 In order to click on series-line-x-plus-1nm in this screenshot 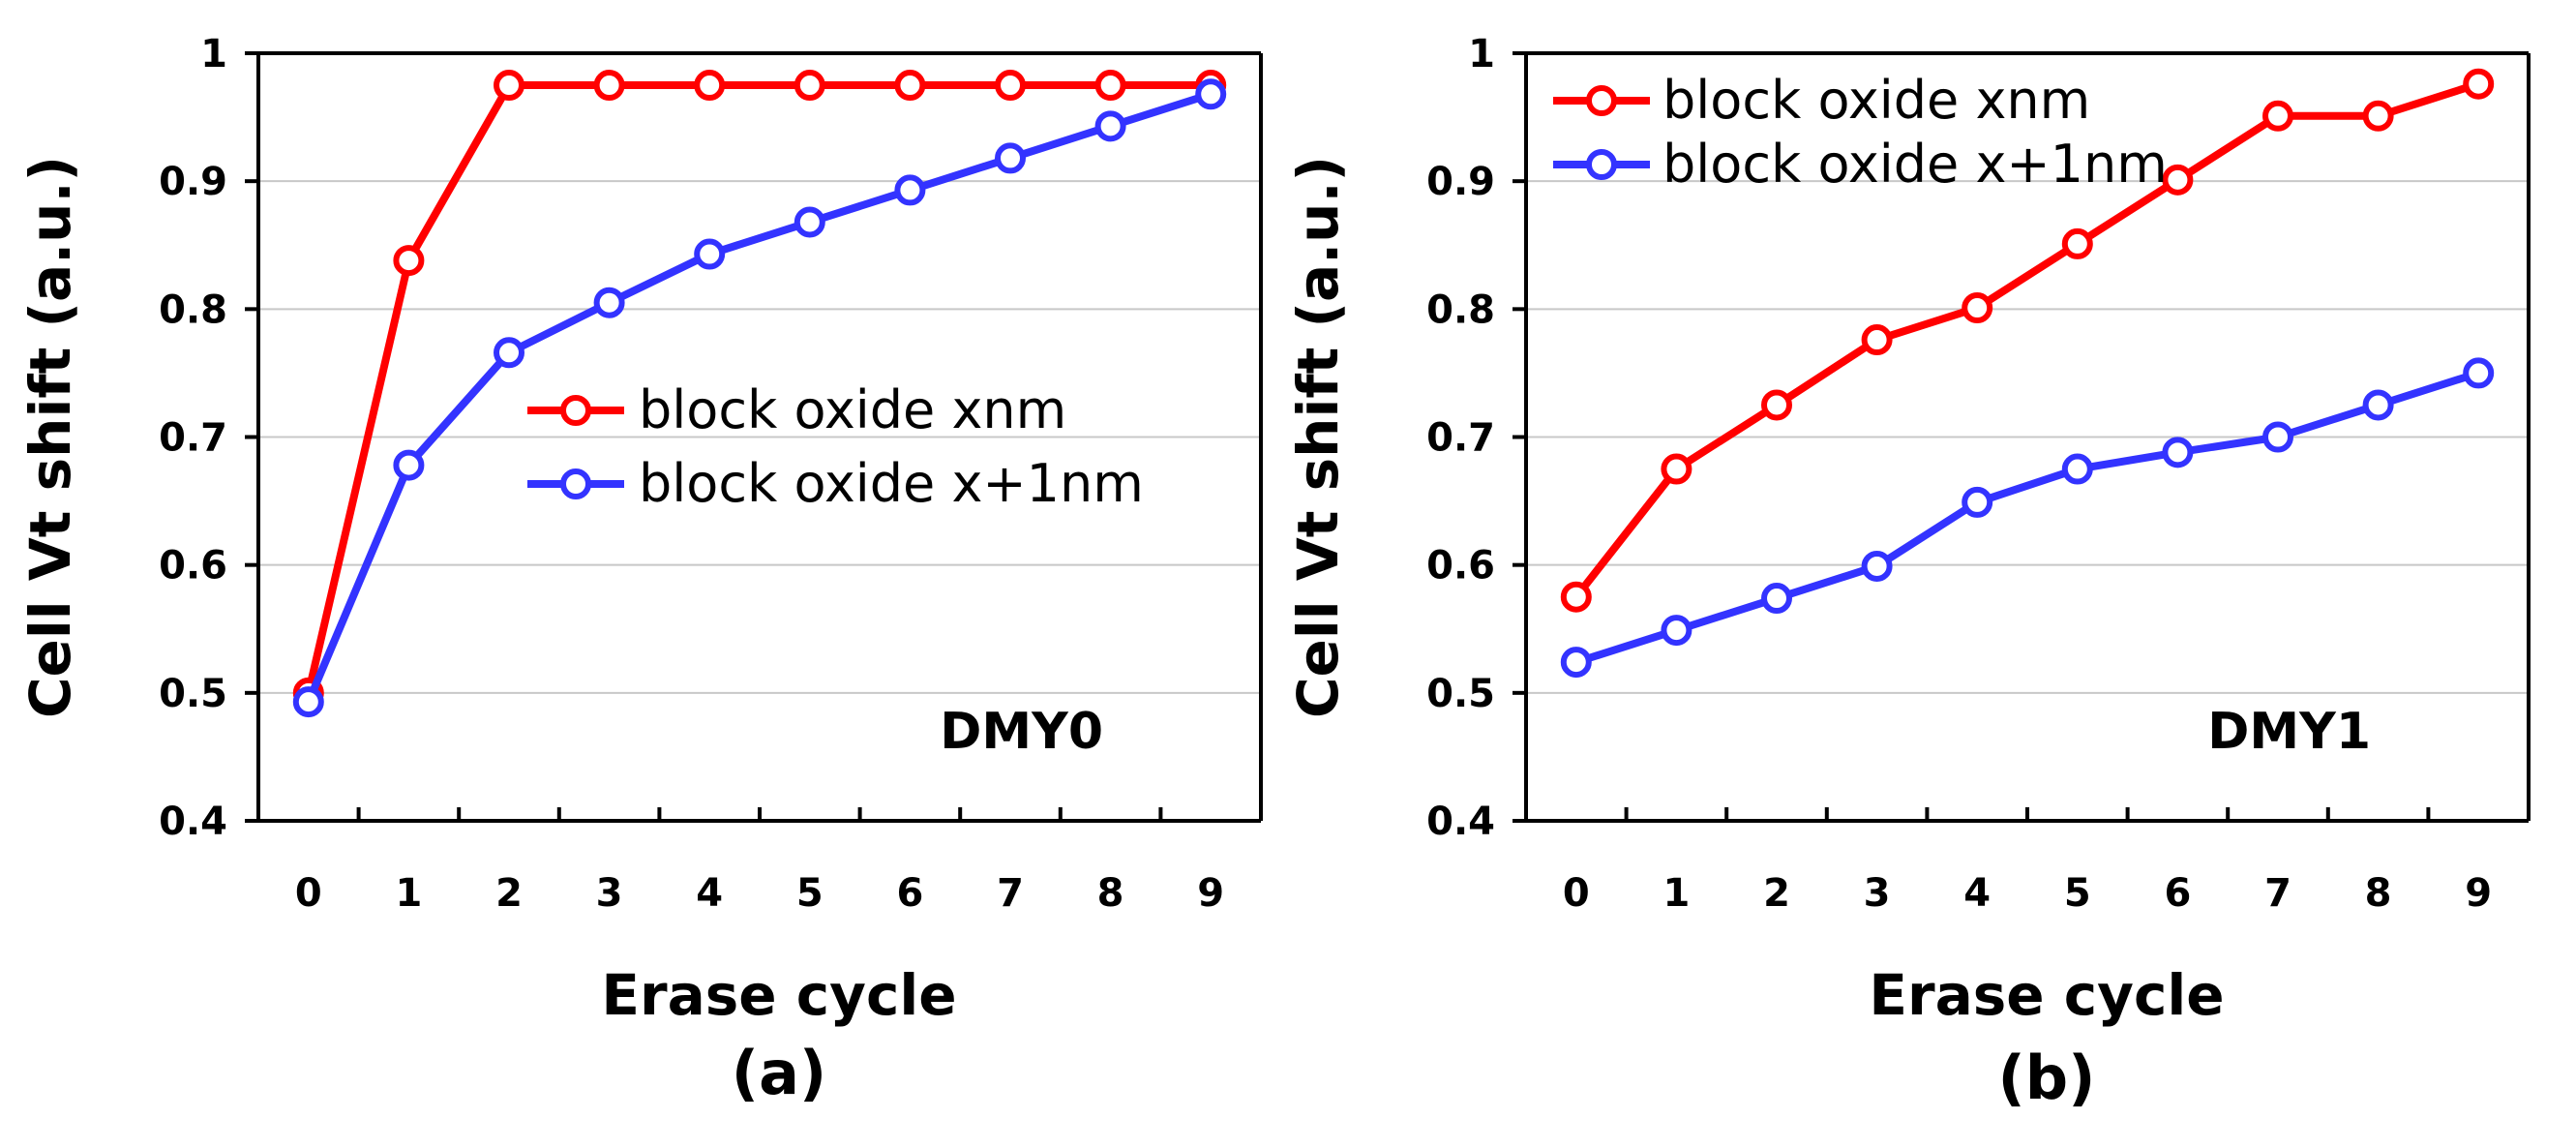, I will do `click(2027, 518)`.